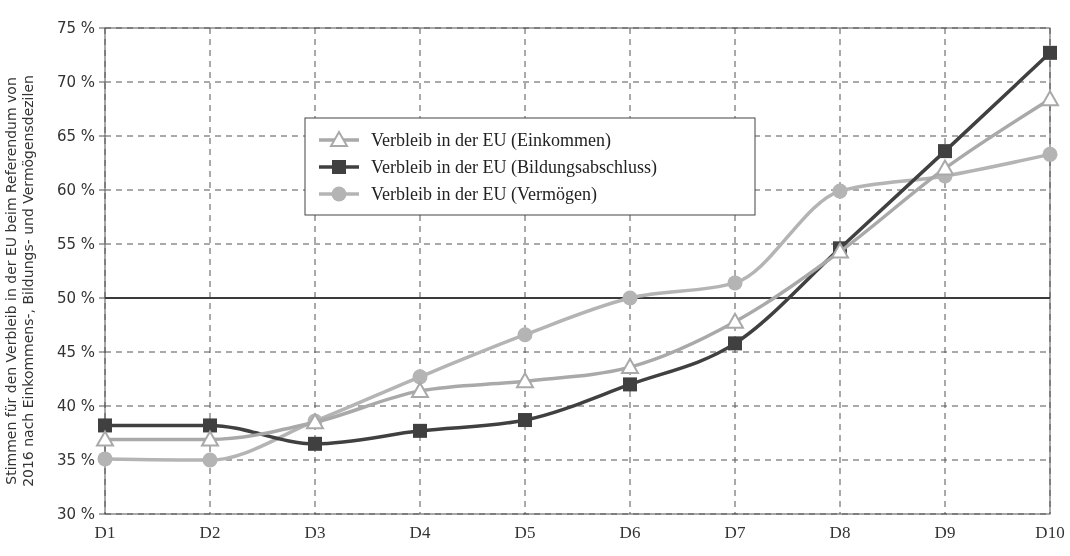 Image resolution: width=1070 pixels, height=556 pixels. I want to click on x-tick-label: D10, so click(1050, 532).